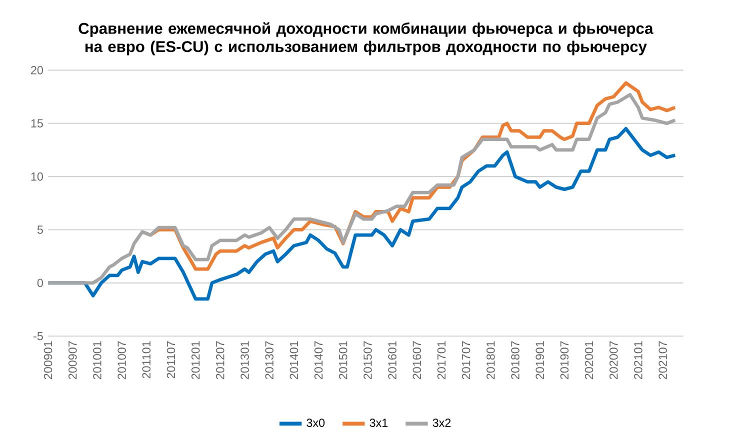 This screenshot has width=735, height=443. Describe the element at coordinates (318, 360) in the screenshot. I see `x-tick-label: 201407` at that location.